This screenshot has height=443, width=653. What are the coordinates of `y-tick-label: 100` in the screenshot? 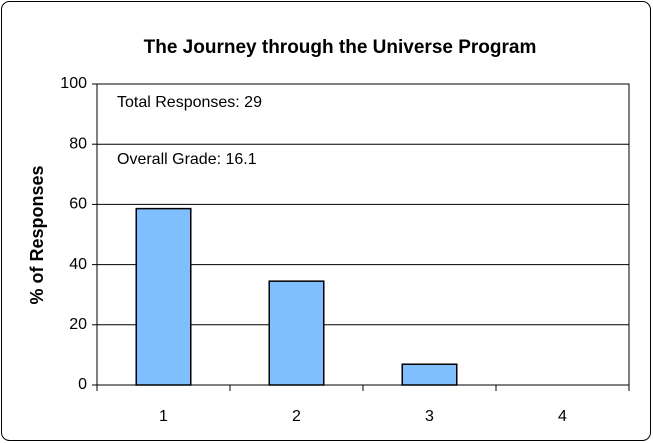 It's located at (73, 83).